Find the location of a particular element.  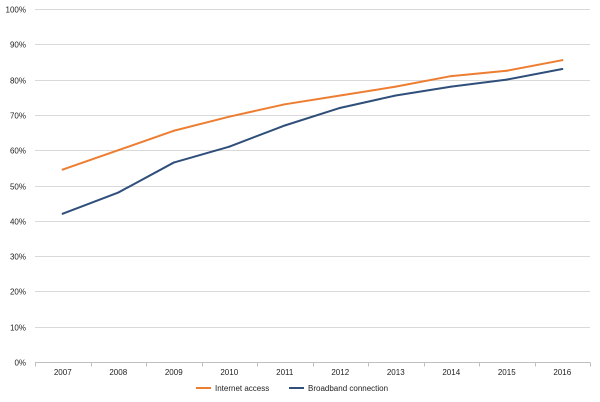

x-tick-label: 2008 is located at coordinates (118, 372).